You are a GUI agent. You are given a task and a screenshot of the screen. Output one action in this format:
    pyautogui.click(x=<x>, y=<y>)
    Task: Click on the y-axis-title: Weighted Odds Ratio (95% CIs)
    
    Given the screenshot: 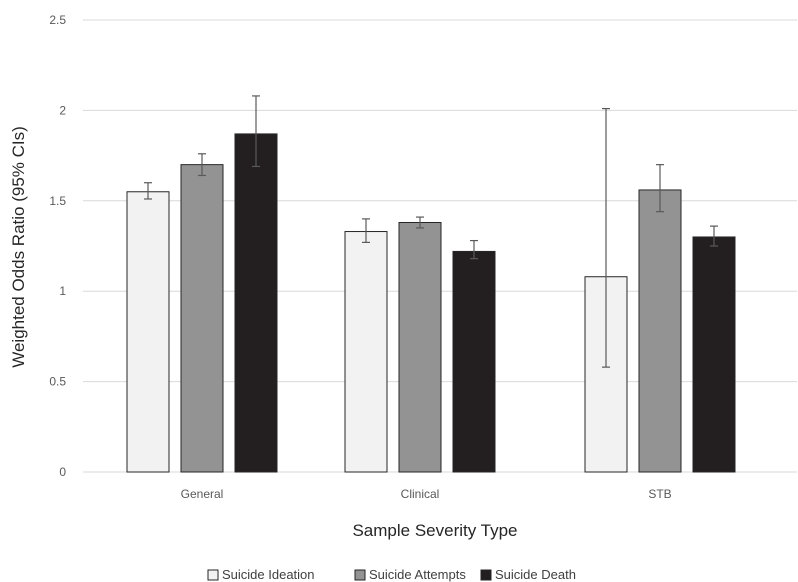 What is the action you would take?
    pyautogui.click(x=18, y=247)
    